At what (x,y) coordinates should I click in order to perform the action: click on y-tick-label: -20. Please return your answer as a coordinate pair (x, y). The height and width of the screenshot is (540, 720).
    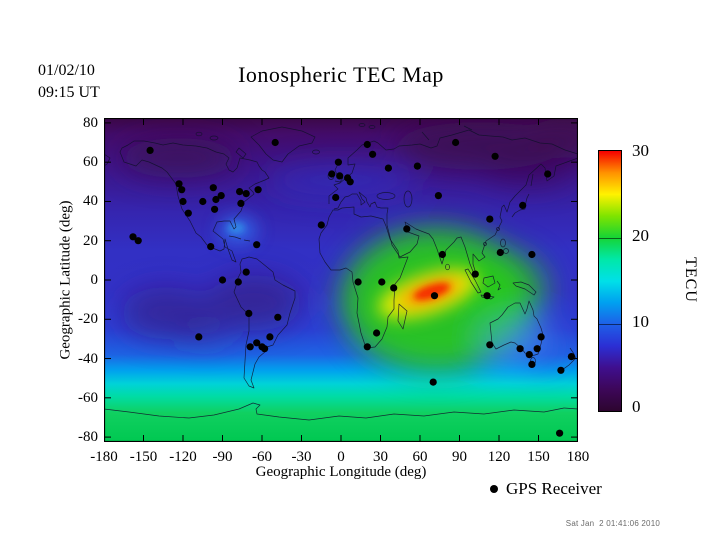
    Looking at the image, I should click on (88, 319).